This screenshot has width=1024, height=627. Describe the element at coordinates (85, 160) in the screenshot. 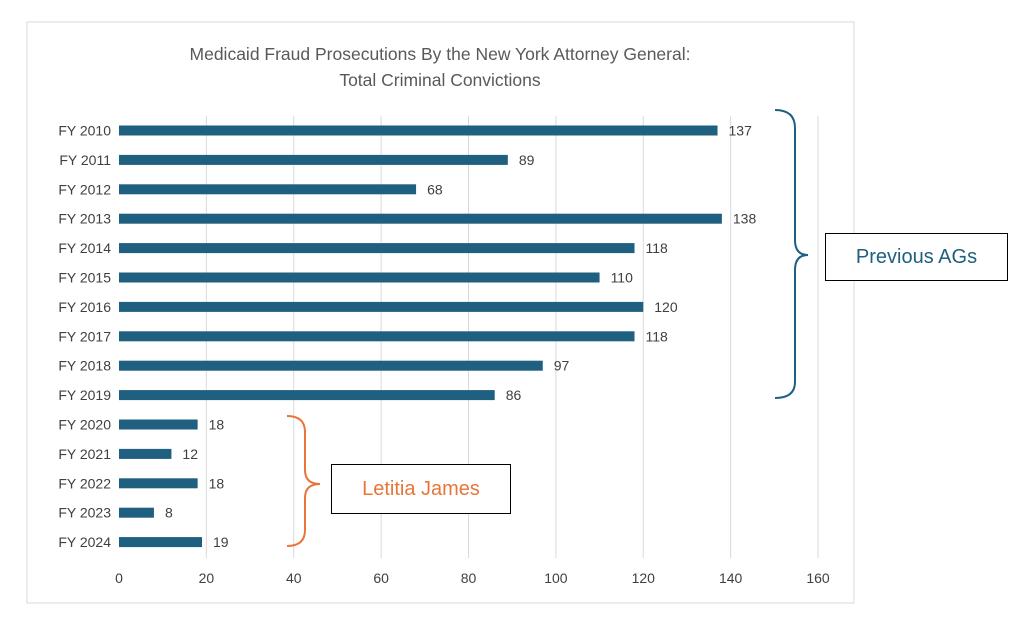

I see `category-label: FY 2011` at that location.